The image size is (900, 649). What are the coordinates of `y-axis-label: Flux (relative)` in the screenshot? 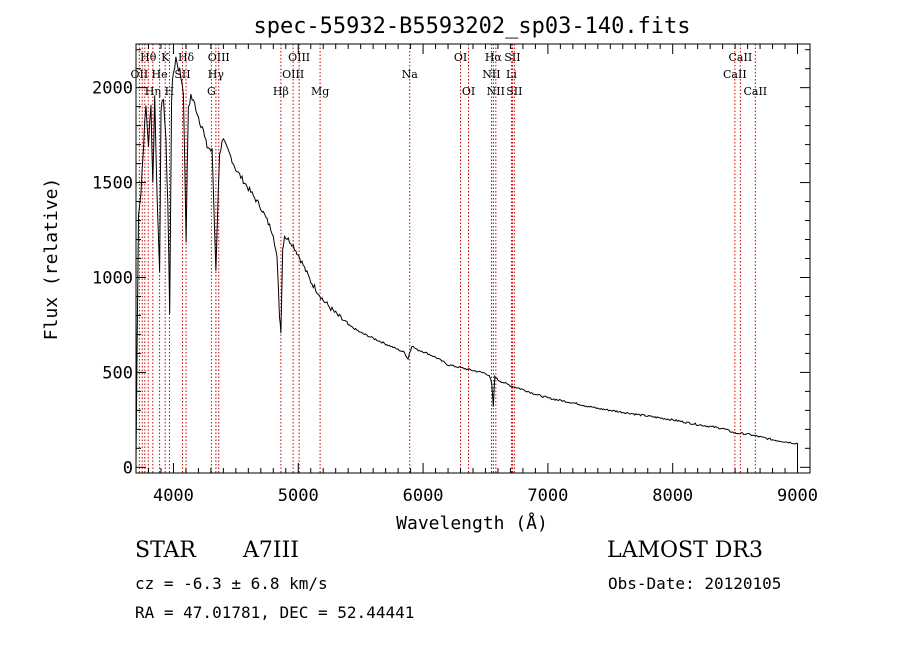 It's located at (51, 259).